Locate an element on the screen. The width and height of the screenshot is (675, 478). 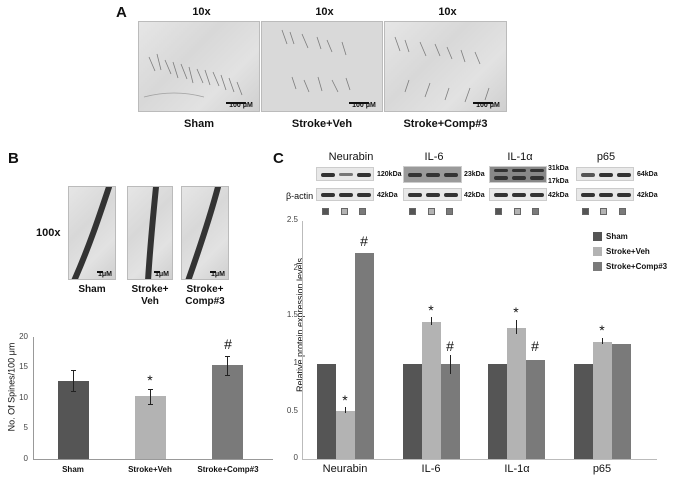
blot-p65 is located at coordinates (605, 174).